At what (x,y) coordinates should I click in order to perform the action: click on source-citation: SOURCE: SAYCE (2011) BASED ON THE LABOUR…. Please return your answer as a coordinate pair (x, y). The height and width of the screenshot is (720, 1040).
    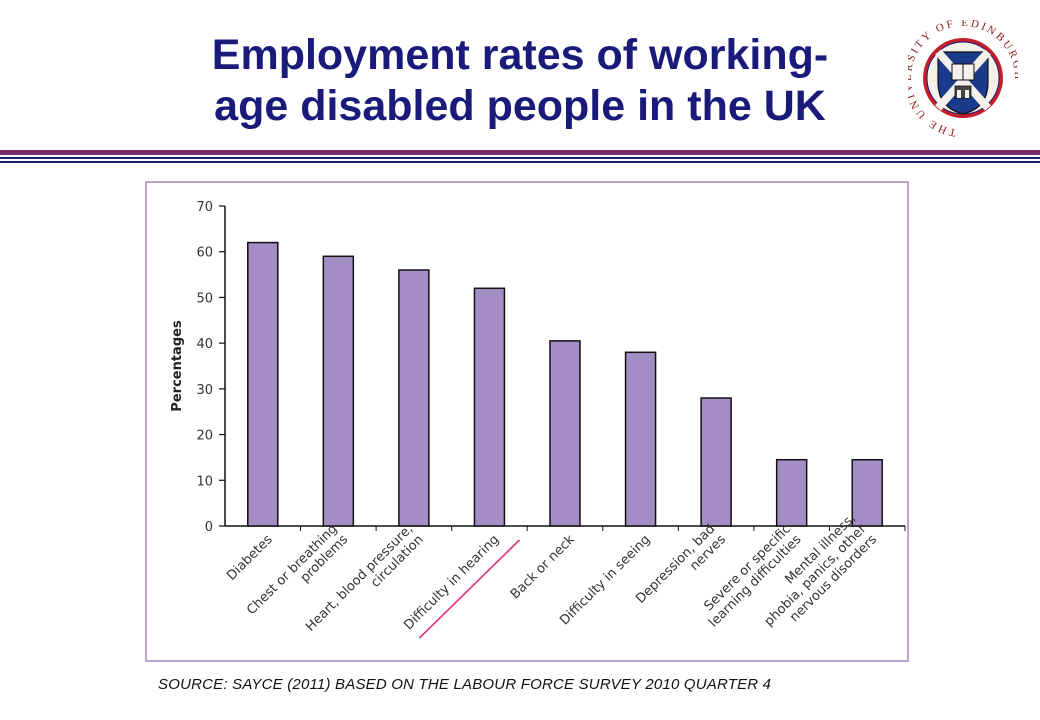
    Looking at the image, I should click on (465, 684).